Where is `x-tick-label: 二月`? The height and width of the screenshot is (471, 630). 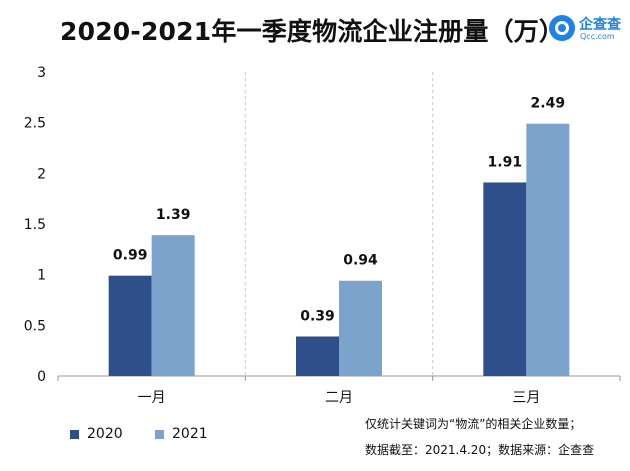 x-tick-label: 二月 is located at coordinates (339, 398).